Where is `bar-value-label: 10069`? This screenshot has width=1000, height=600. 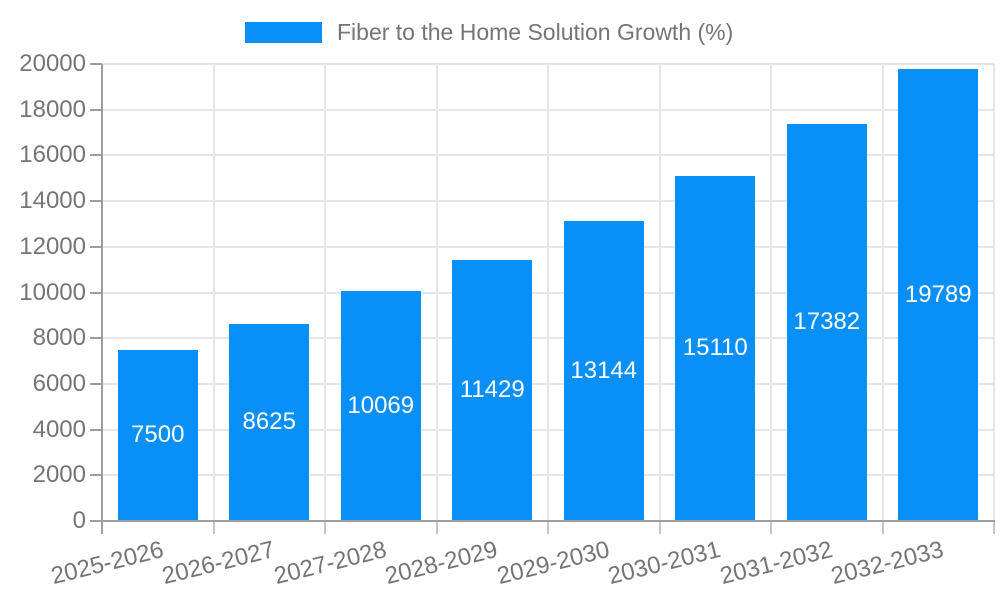
bar-value-label: 10069 is located at coordinates (381, 405).